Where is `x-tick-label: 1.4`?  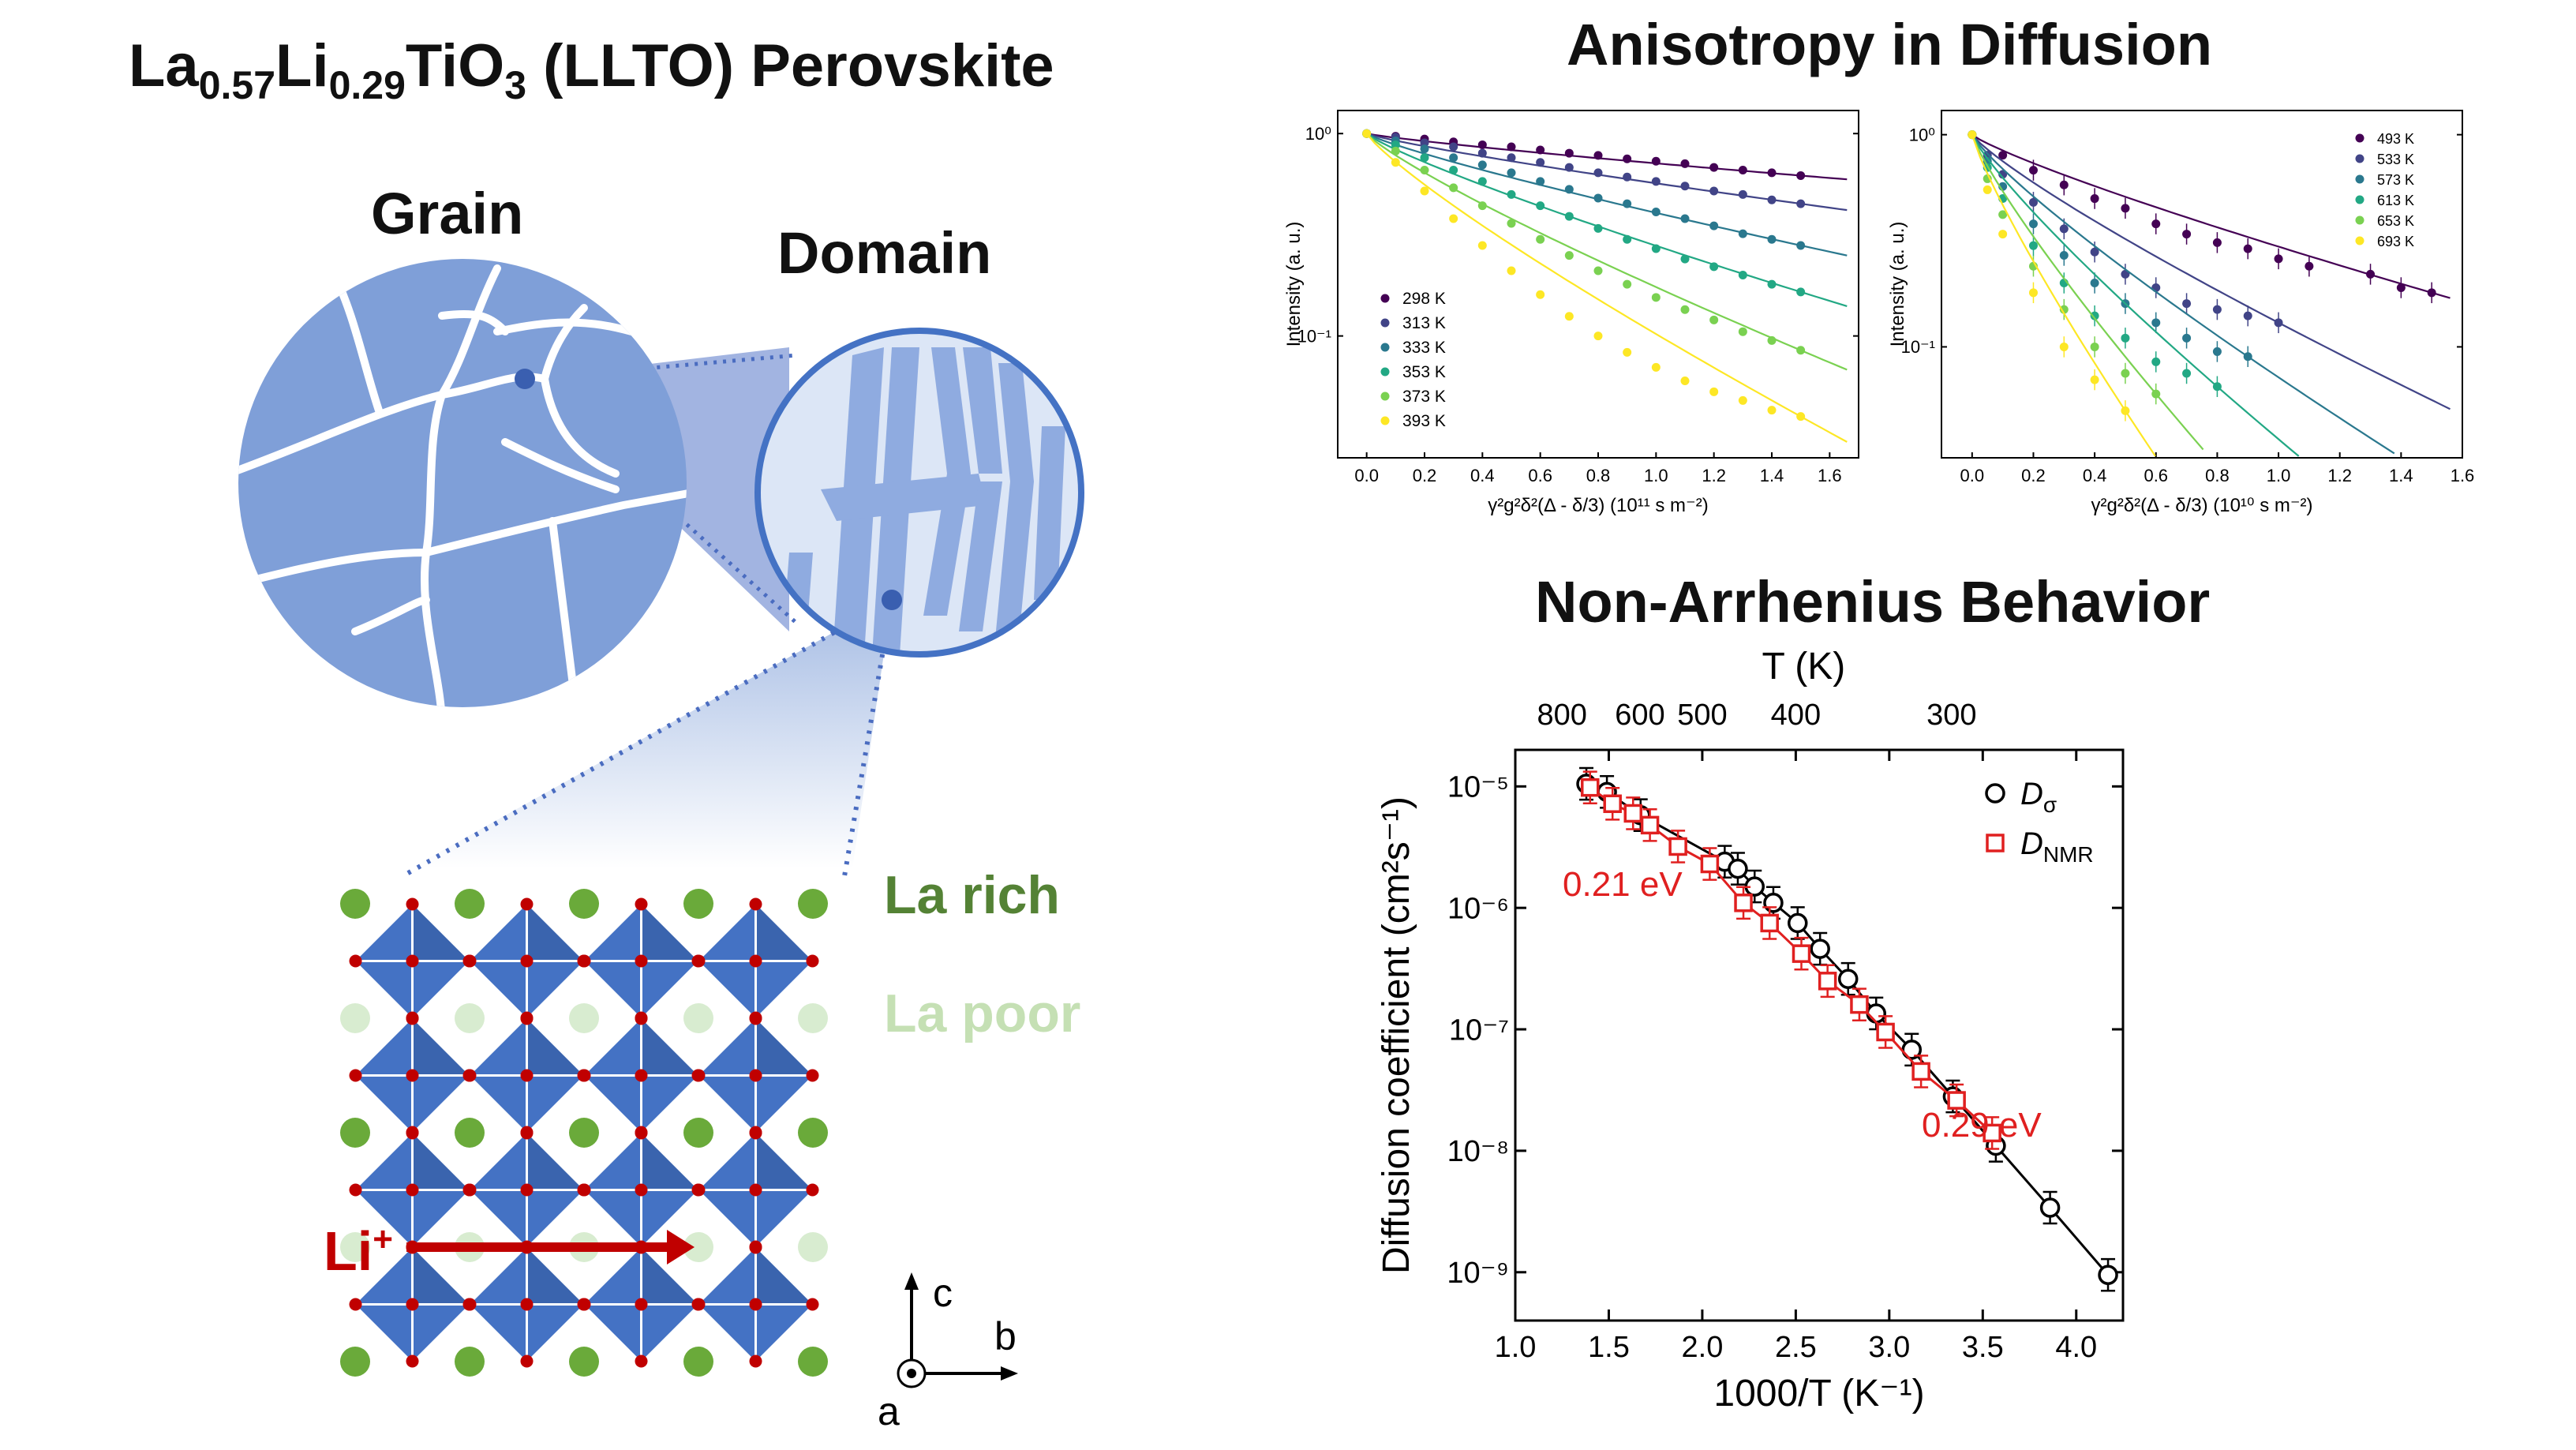
x-tick-label: 1.4 is located at coordinates (1772, 476).